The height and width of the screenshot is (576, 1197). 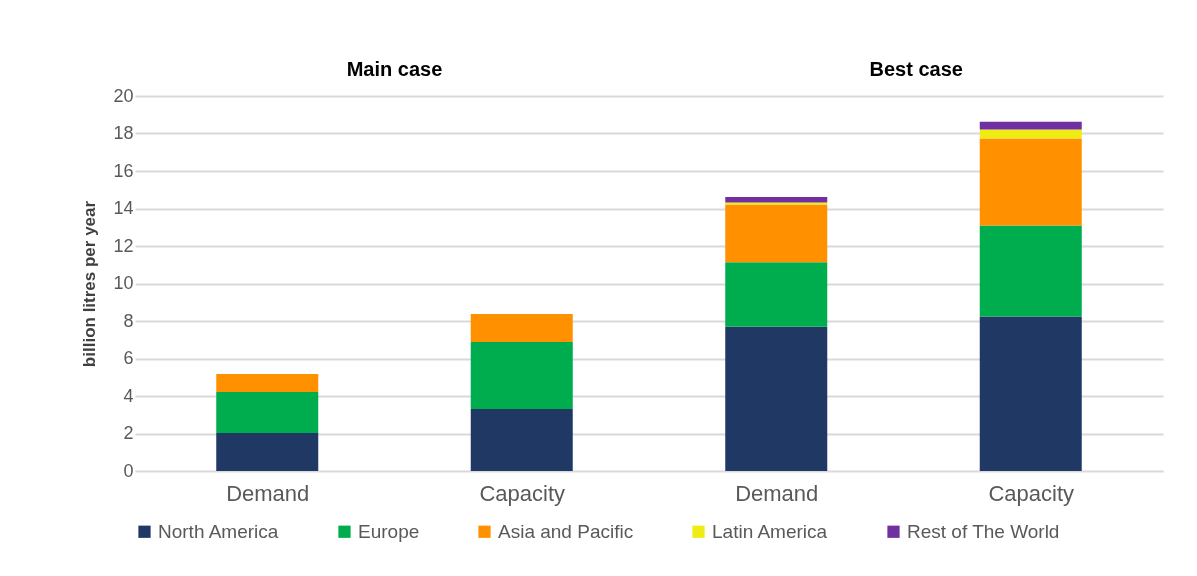 What do you see at coordinates (566, 531) in the screenshot?
I see `legend-label: Asia and Pacific` at bounding box center [566, 531].